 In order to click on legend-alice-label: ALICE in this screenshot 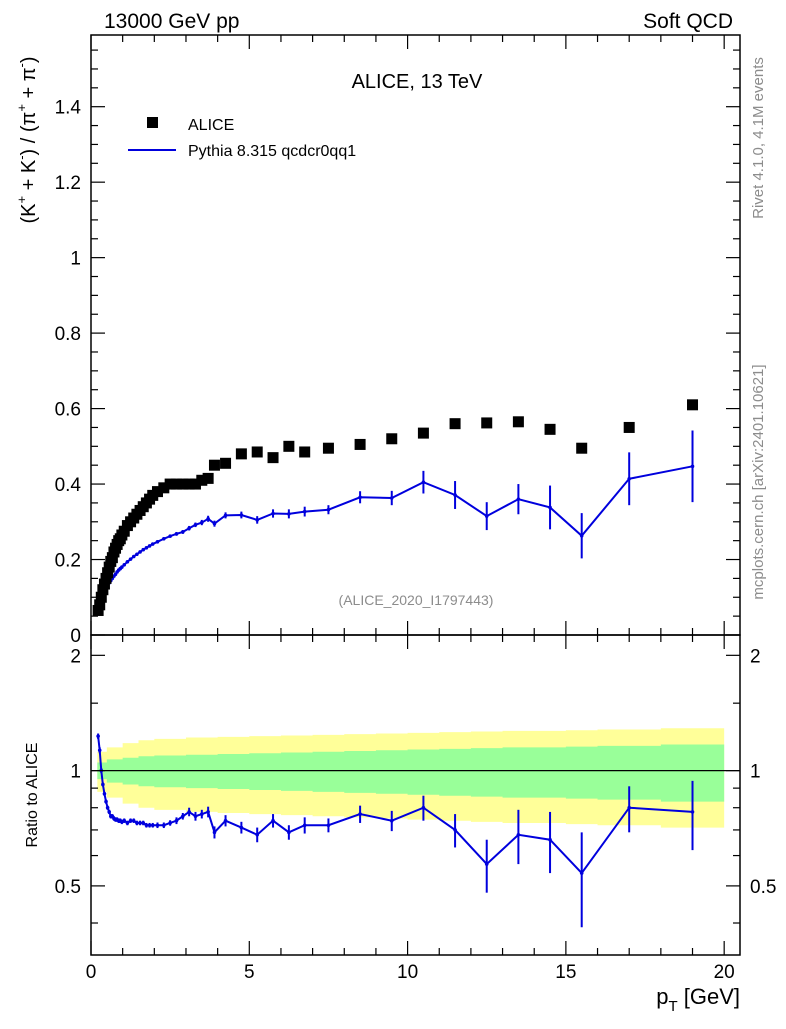, I will do `click(211, 125)`.